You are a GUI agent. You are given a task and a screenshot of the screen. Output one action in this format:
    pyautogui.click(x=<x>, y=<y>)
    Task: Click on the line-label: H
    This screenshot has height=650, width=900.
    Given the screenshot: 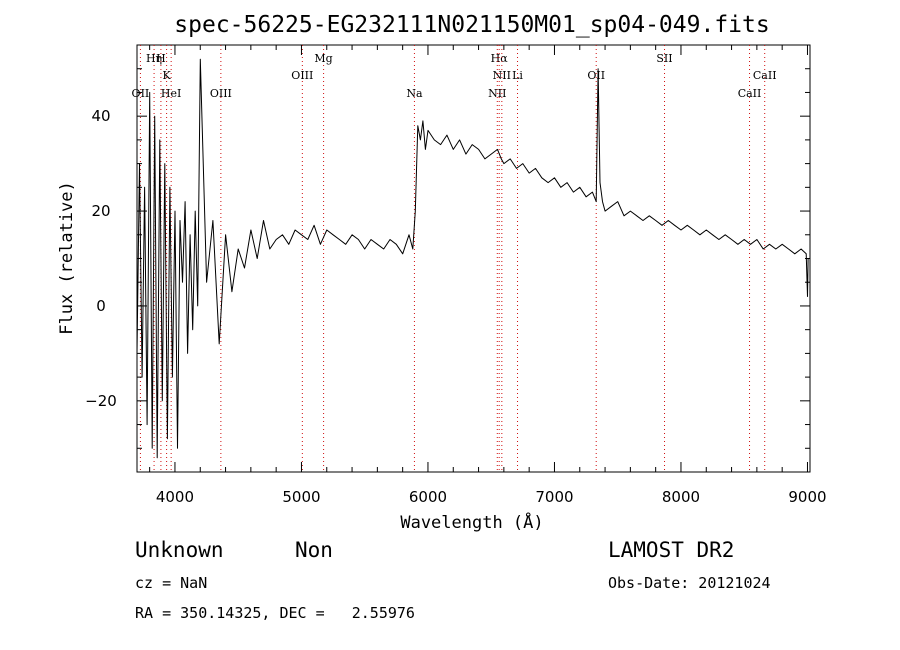 What is the action you would take?
    pyautogui.click(x=161, y=58)
    